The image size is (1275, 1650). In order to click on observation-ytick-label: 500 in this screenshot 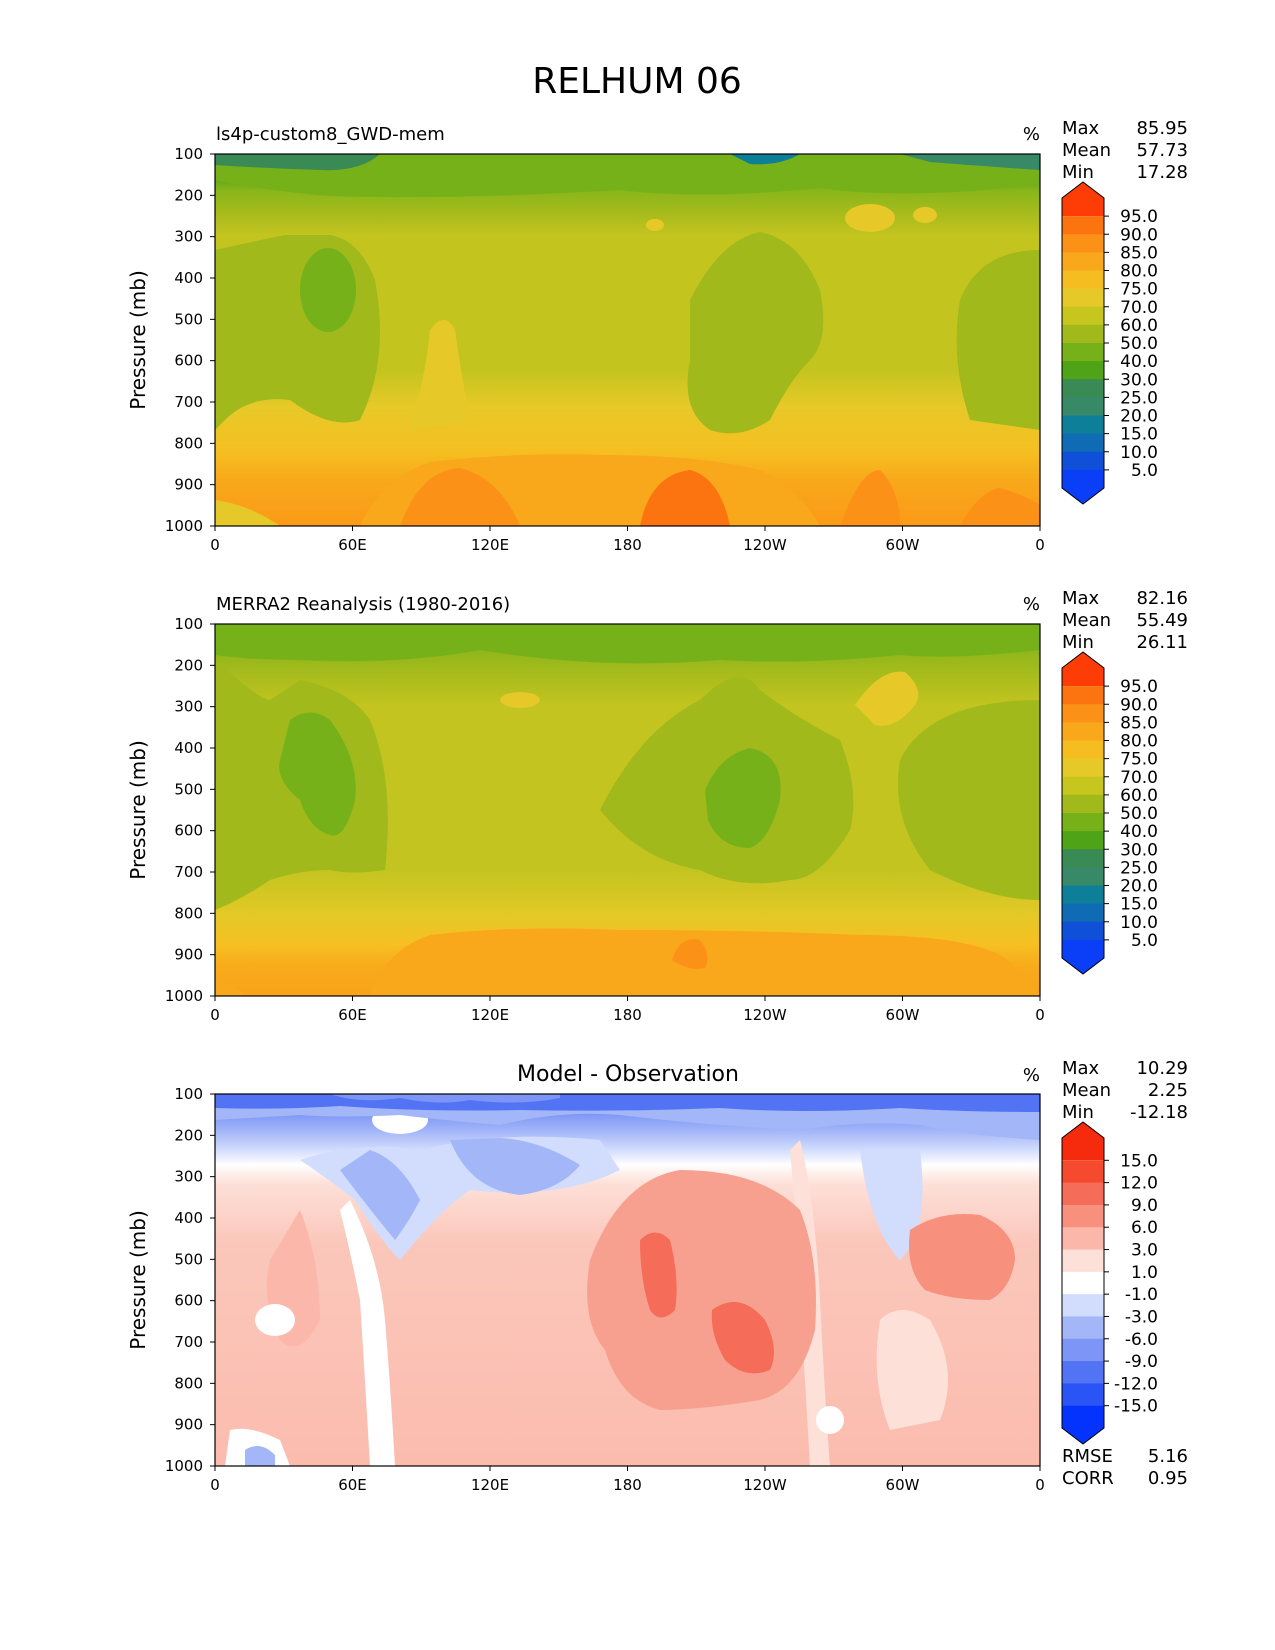, I will do `click(188, 789)`.